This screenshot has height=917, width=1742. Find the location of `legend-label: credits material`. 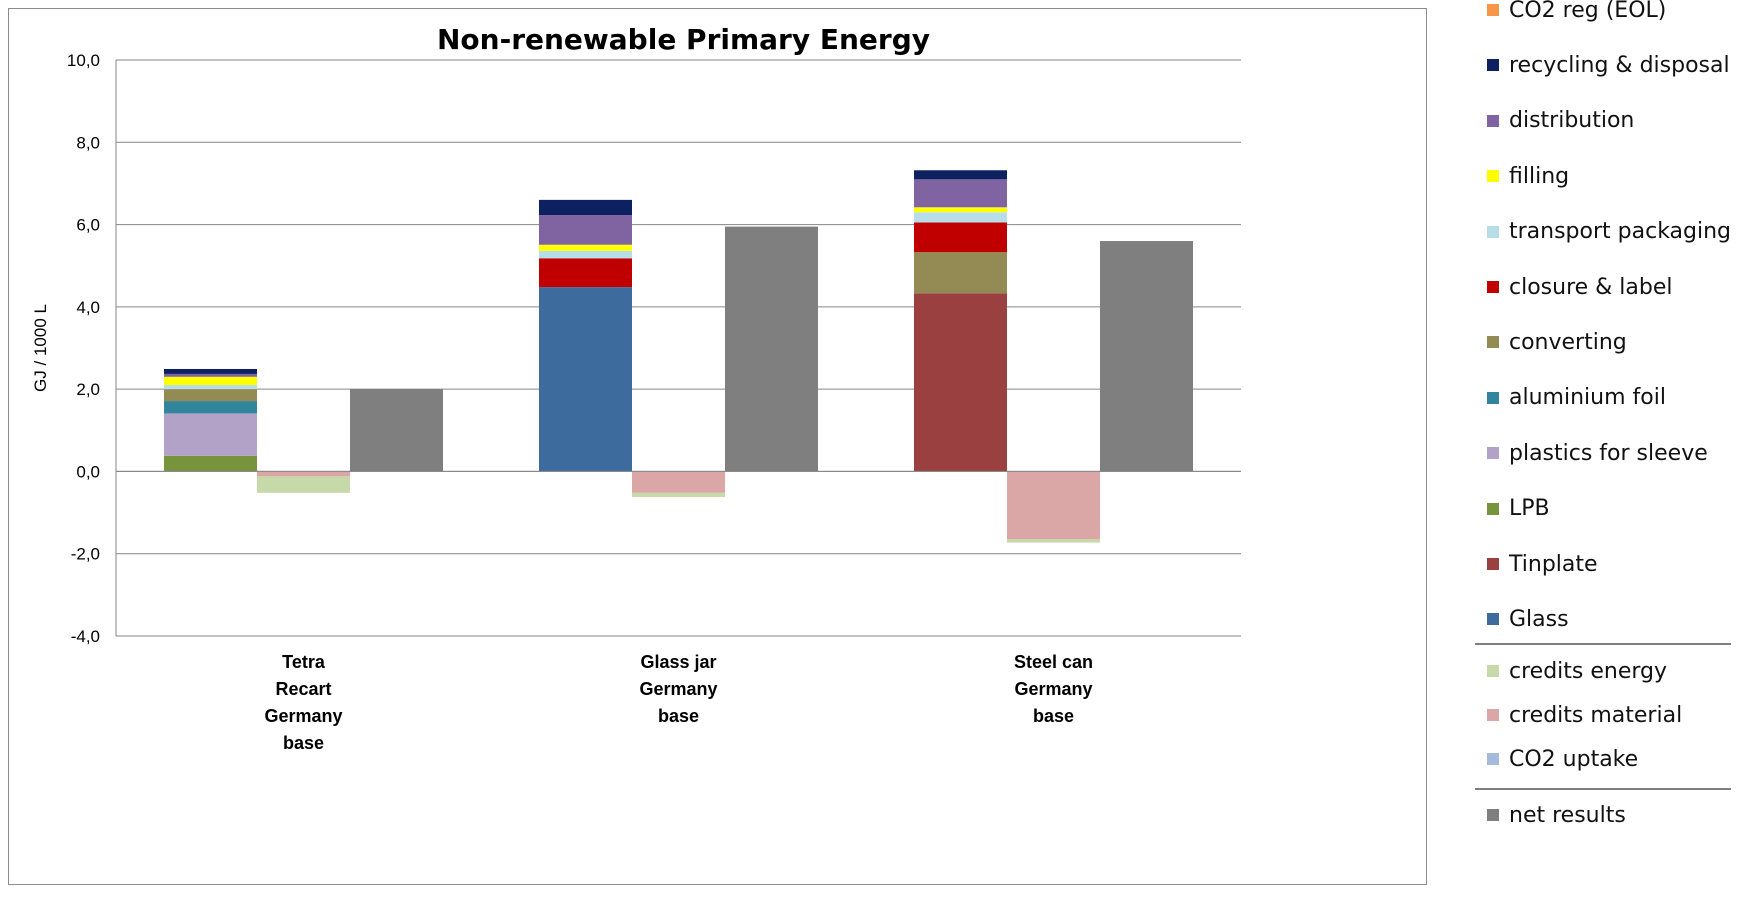

legend-label: credits material is located at coordinates (1596, 715).